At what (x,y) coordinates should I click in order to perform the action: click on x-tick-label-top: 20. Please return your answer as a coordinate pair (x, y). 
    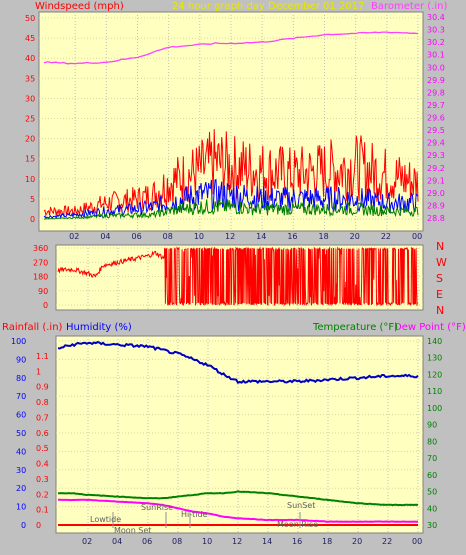
    Looking at the image, I should click on (355, 236).